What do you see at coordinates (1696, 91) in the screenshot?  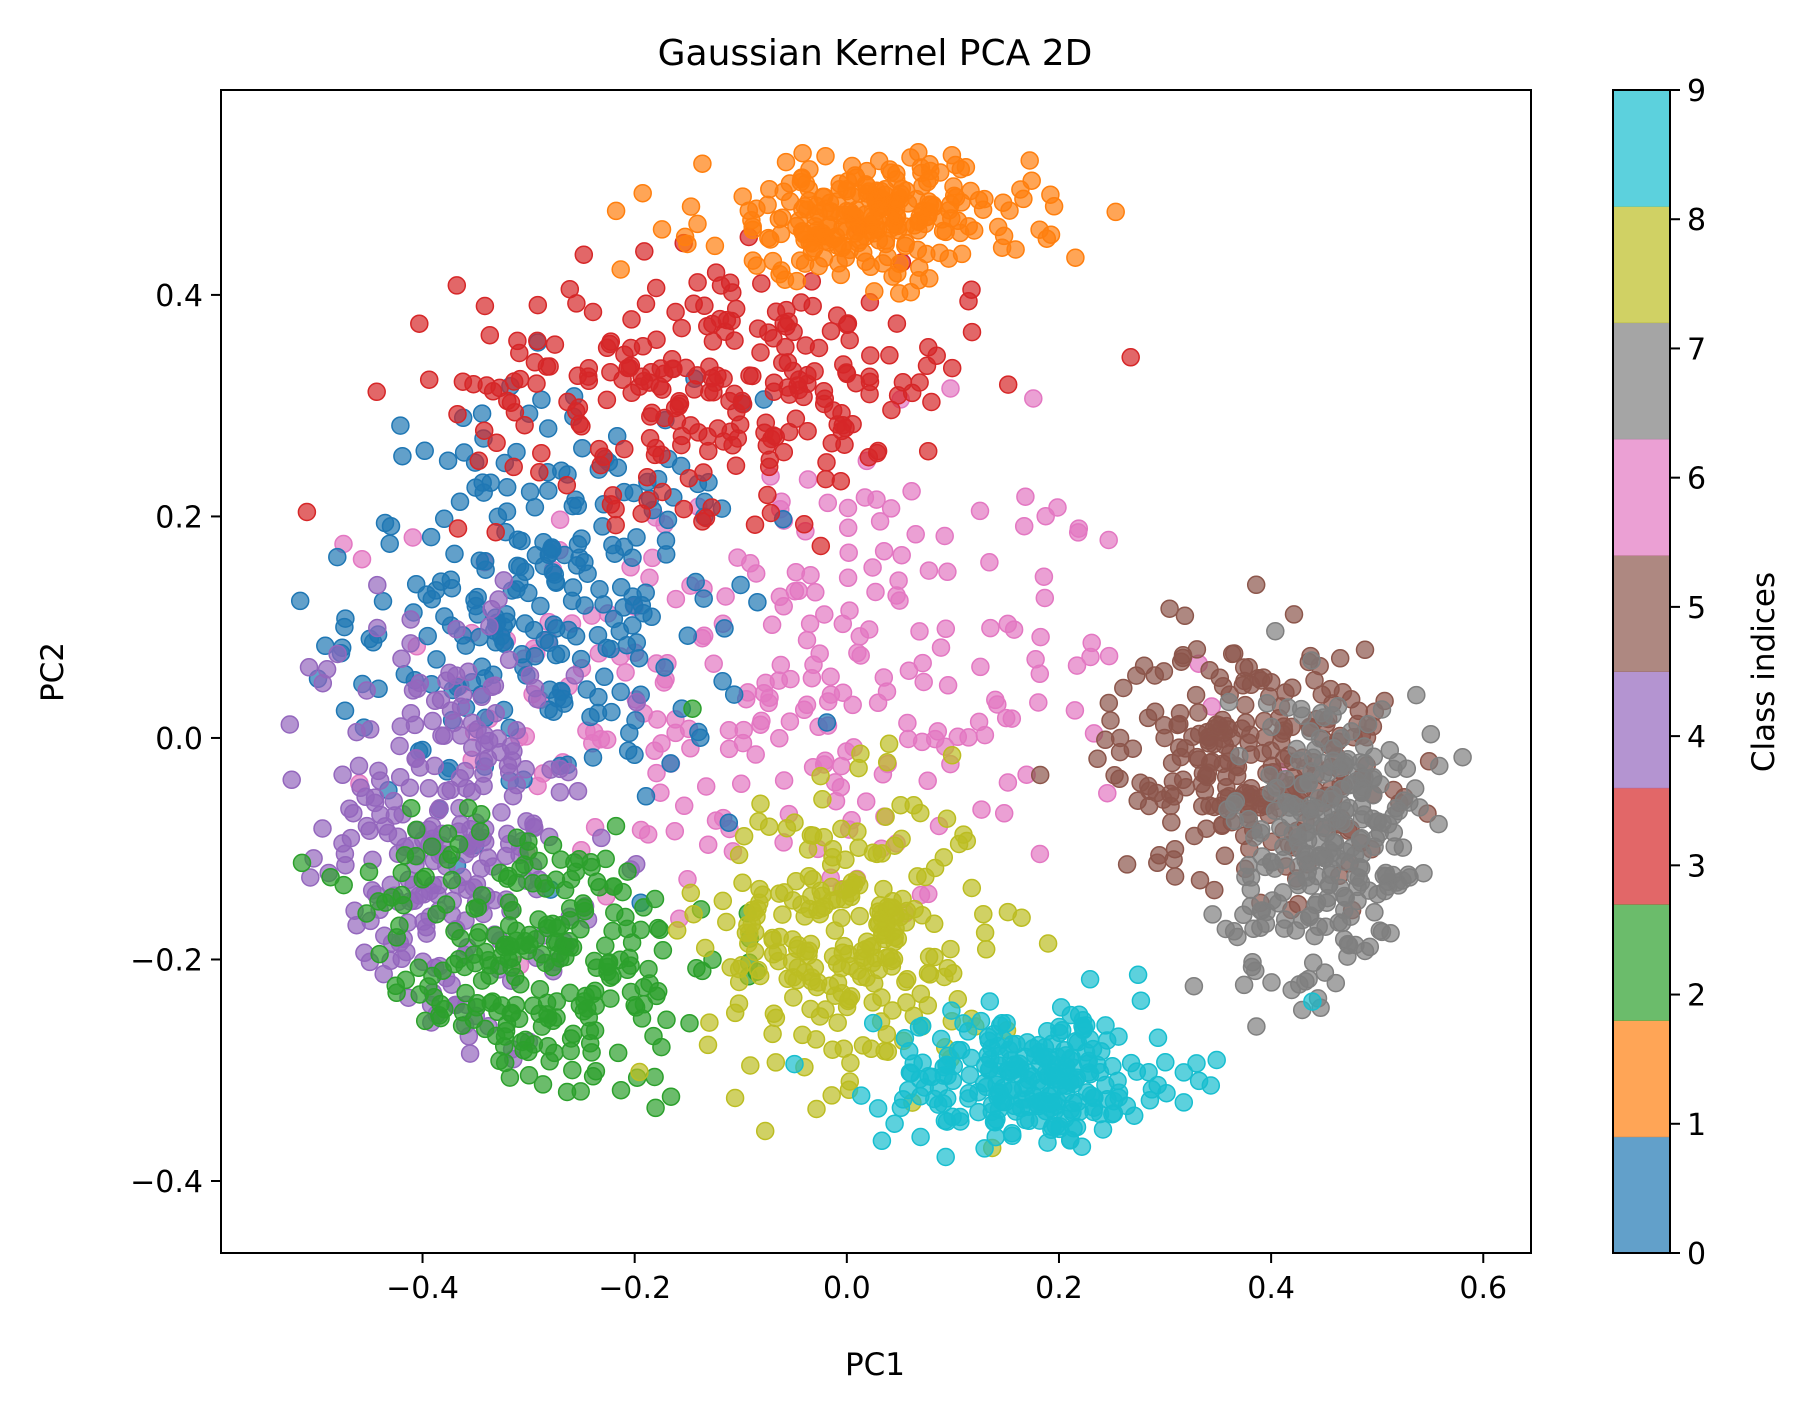 I see `colorbar-tick-label: 9` at bounding box center [1696, 91].